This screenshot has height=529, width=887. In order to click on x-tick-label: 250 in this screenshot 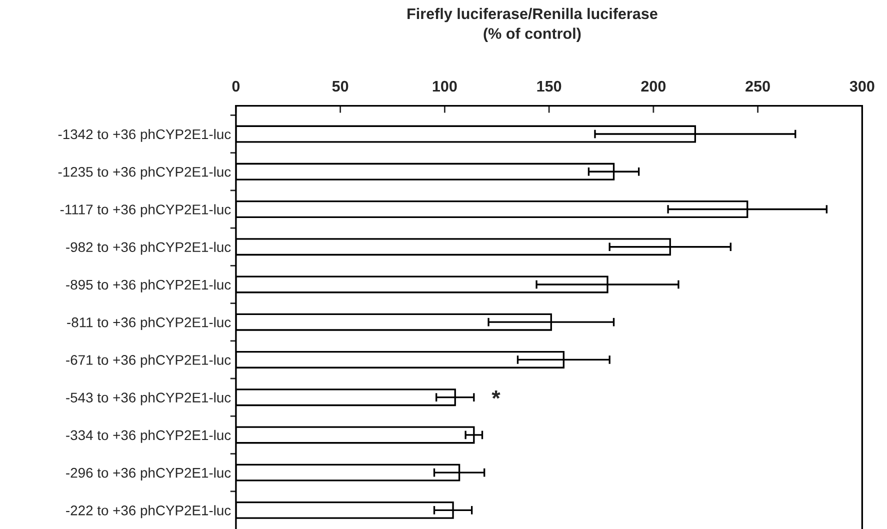, I will do `click(758, 86)`.